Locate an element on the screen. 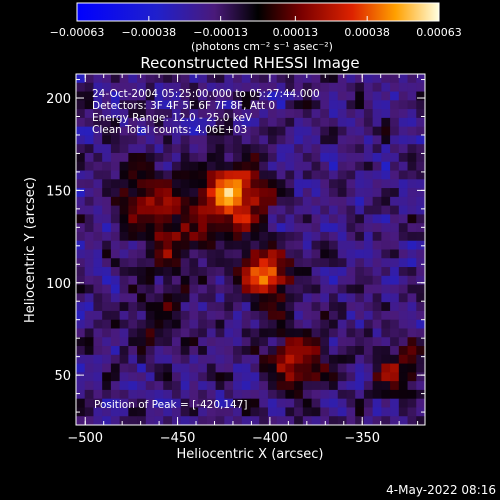 This screenshot has width=500, height=500. annotation-time-range: 24-Oct-2004 05:25:00.000 to 05:27:44.000 is located at coordinates (206, 94).